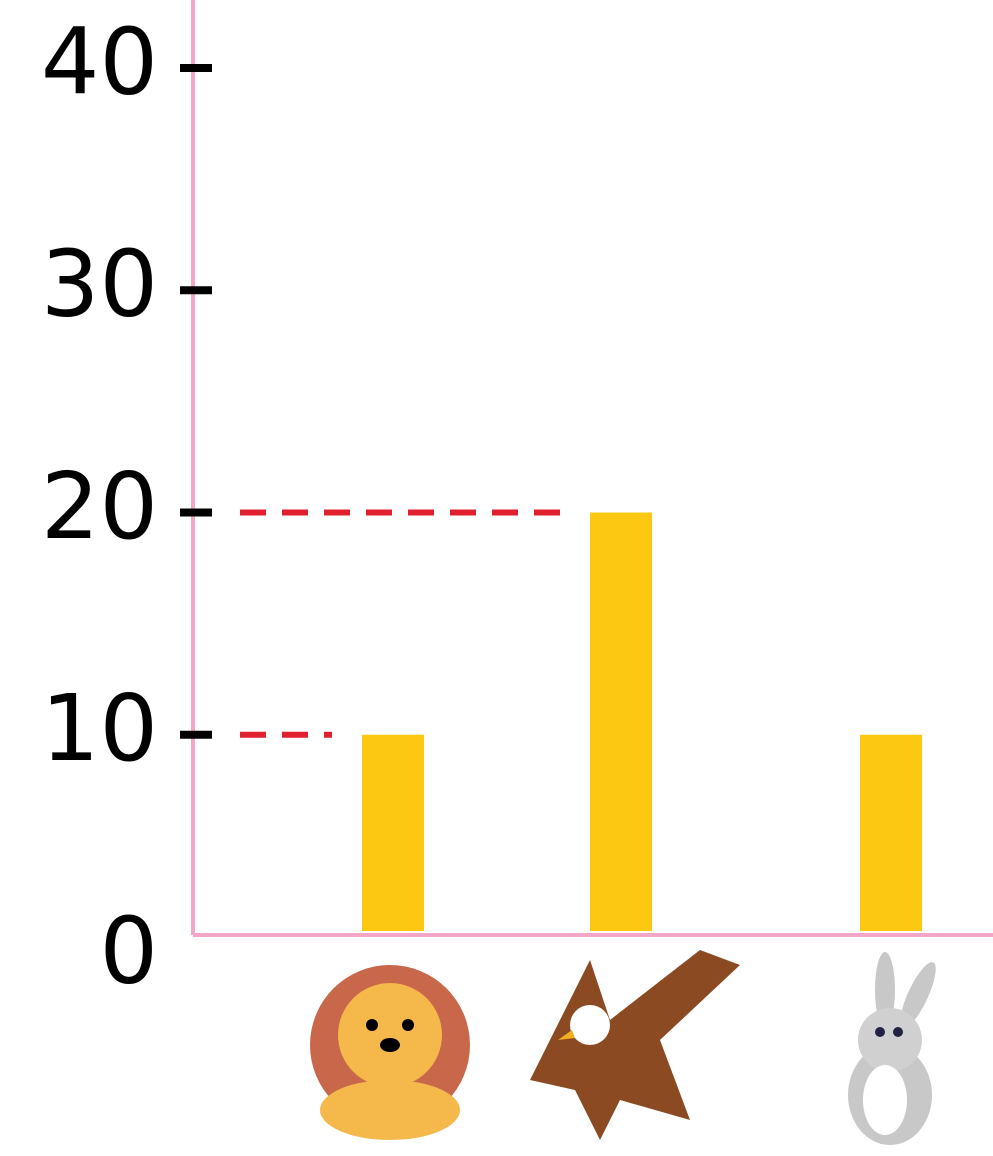  What do you see at coordinates (390, 1052) in the screenshot?
I see `lion-icon` at bounding box center [390, 1052].